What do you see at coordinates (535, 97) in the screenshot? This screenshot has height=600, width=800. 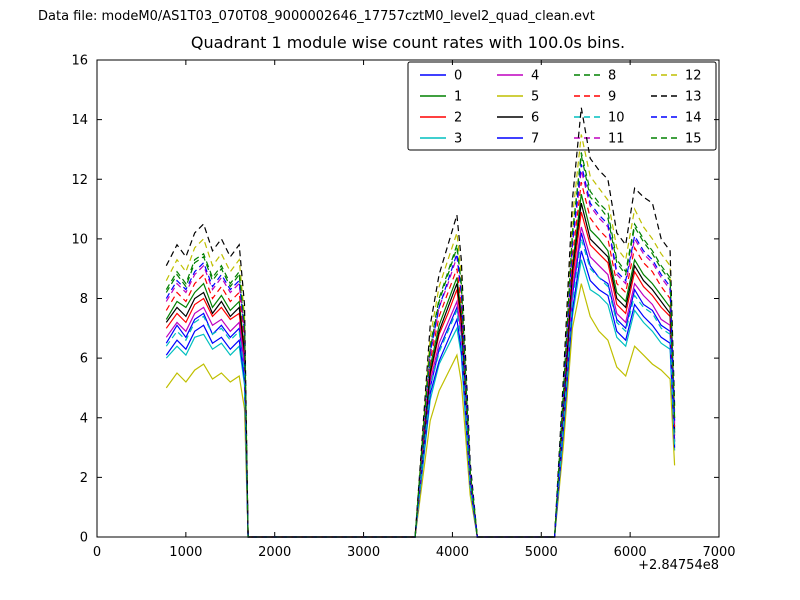 I see `legend-item-label-5: 5` at bounding box center [535, 97].